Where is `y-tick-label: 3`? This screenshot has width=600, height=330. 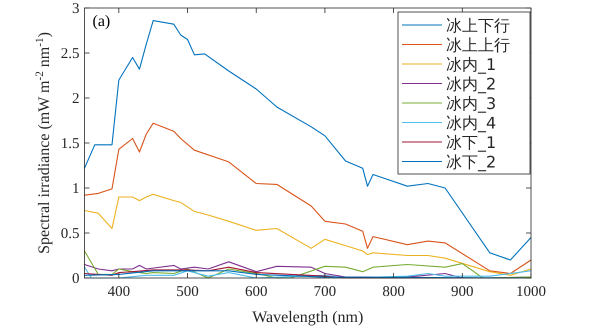
y-tick-label: 3 is located at coordinates (76, 9).